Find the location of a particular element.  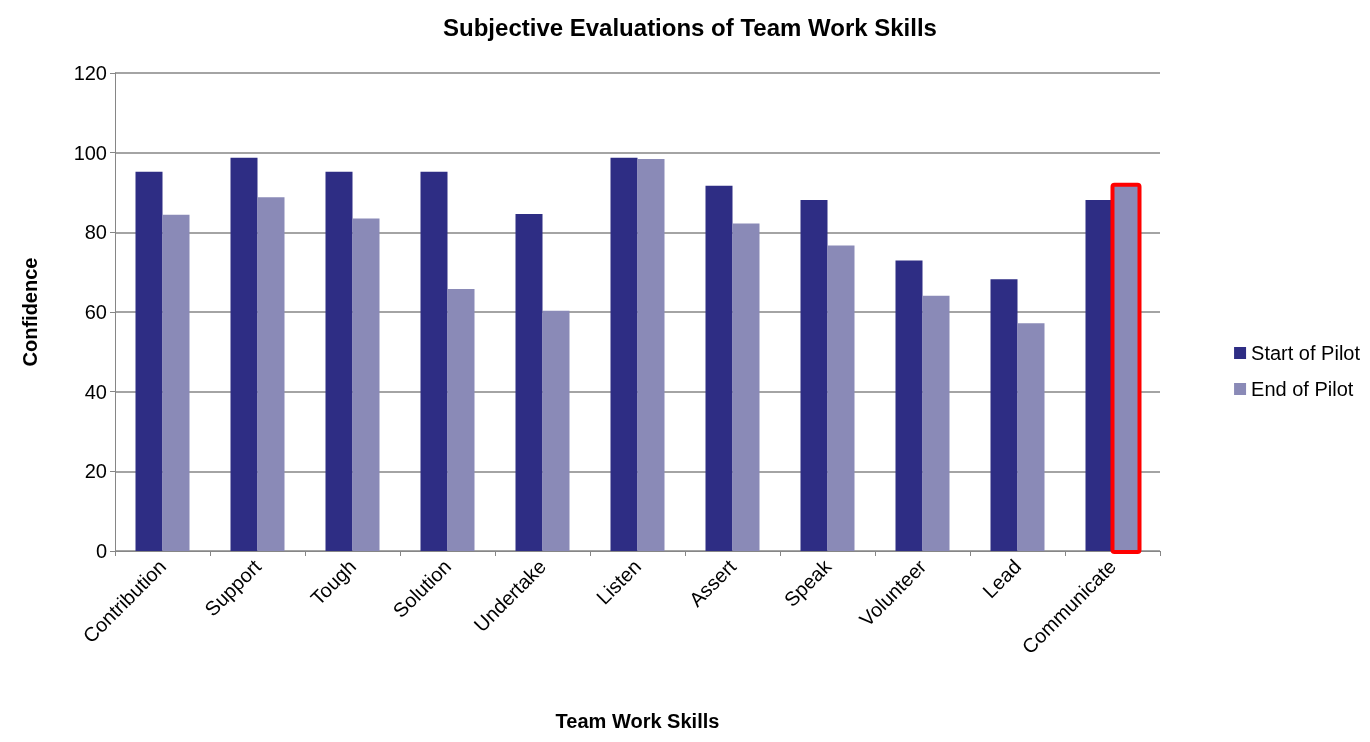

y-tick-label: 120 is located at coordinates (90, 73).